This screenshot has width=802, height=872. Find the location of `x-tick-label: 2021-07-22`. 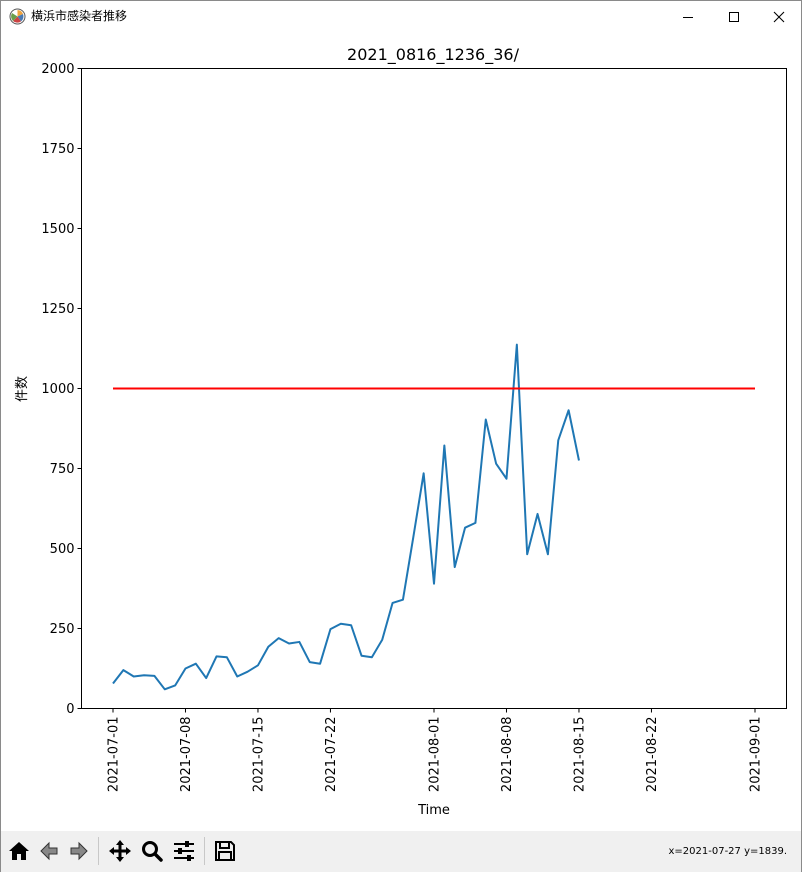

x-tick-label: 2021-07-22 is located at coordinates (331, 755).